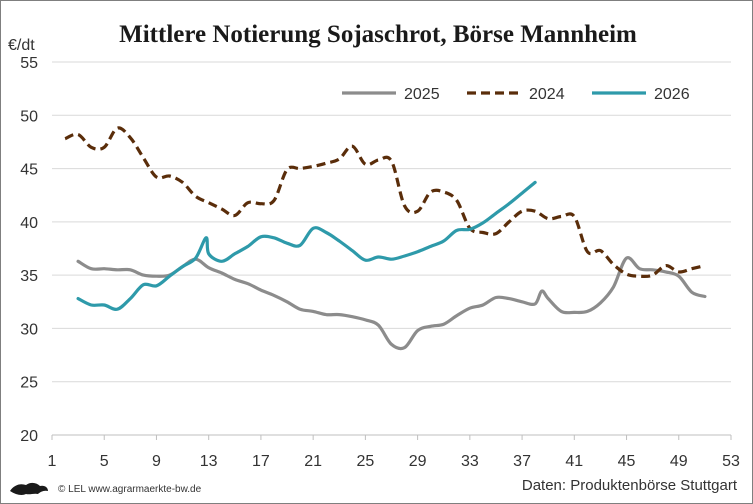  Describe the element at coordinates (630, 485) in the screenshot. I see `footer-source: Daten: Produktenbörse Stuttgart` at that location.